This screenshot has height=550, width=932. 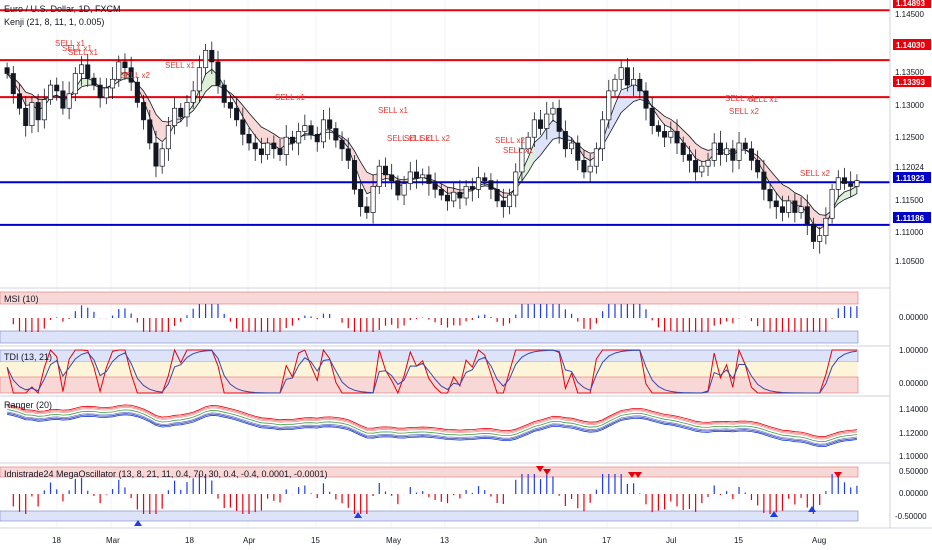 I want to click on buy-arrow-icon, so click(x=774, y=514).